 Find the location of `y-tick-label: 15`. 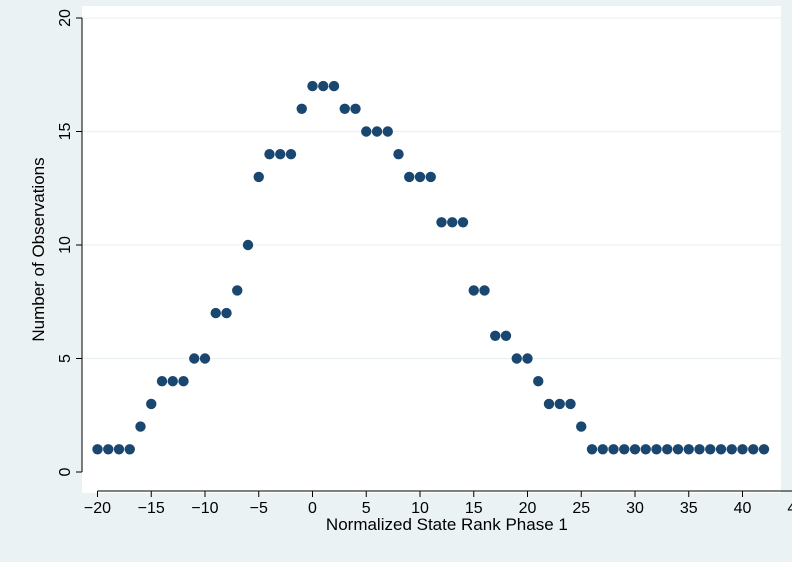

y-tick-label: 15 is located at coordinates (65, 132).